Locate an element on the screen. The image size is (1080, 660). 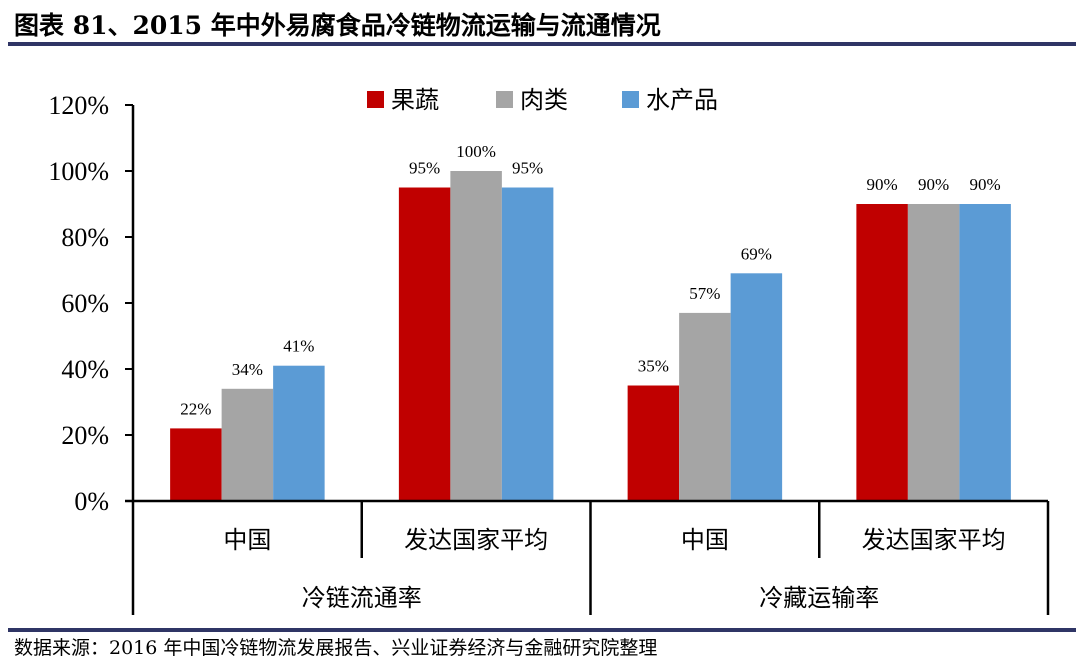
y-tick-label: 0% is located at coordinates (91, 501).